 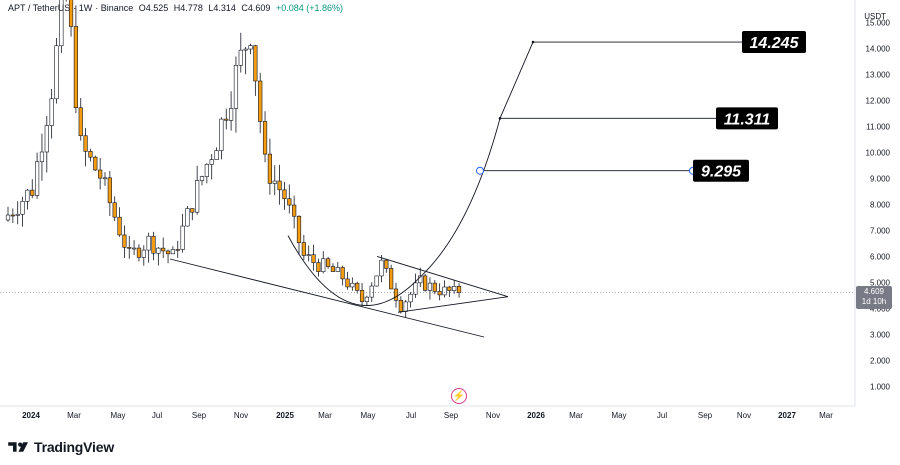 What do you see at coordinates (880, 204) in the screenshot?
I see `y-tick-label: 8.000` at bounding box center [880, 204].